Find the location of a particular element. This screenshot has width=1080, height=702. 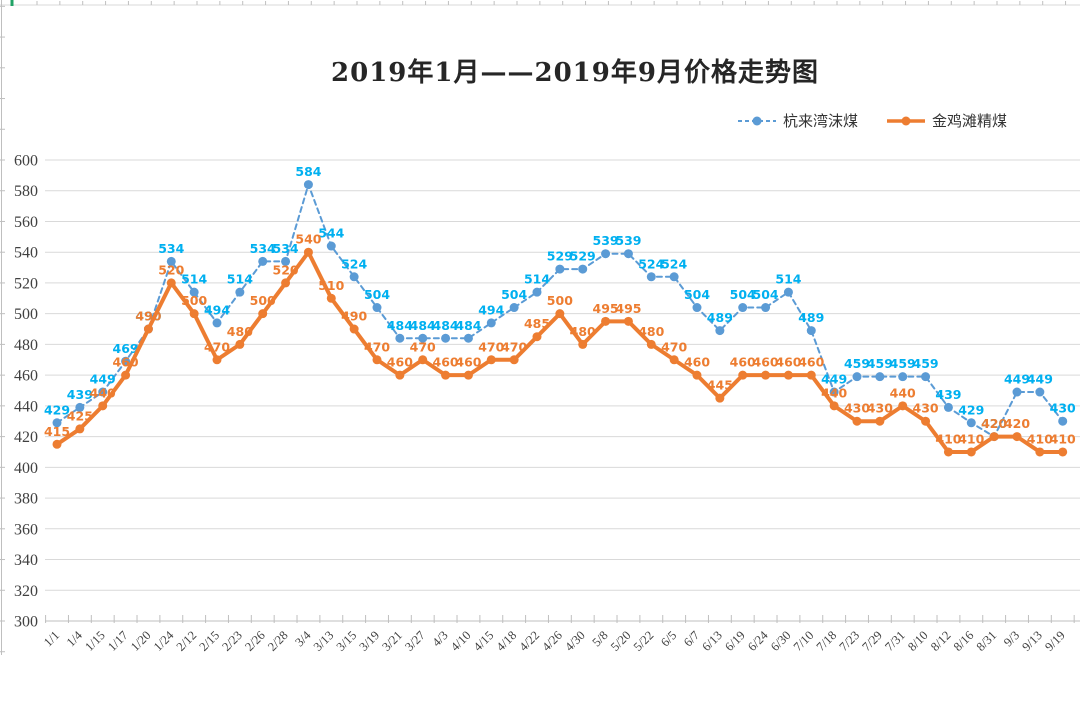

x-axis-label: 5/22 is located at coordinates (644, 641).